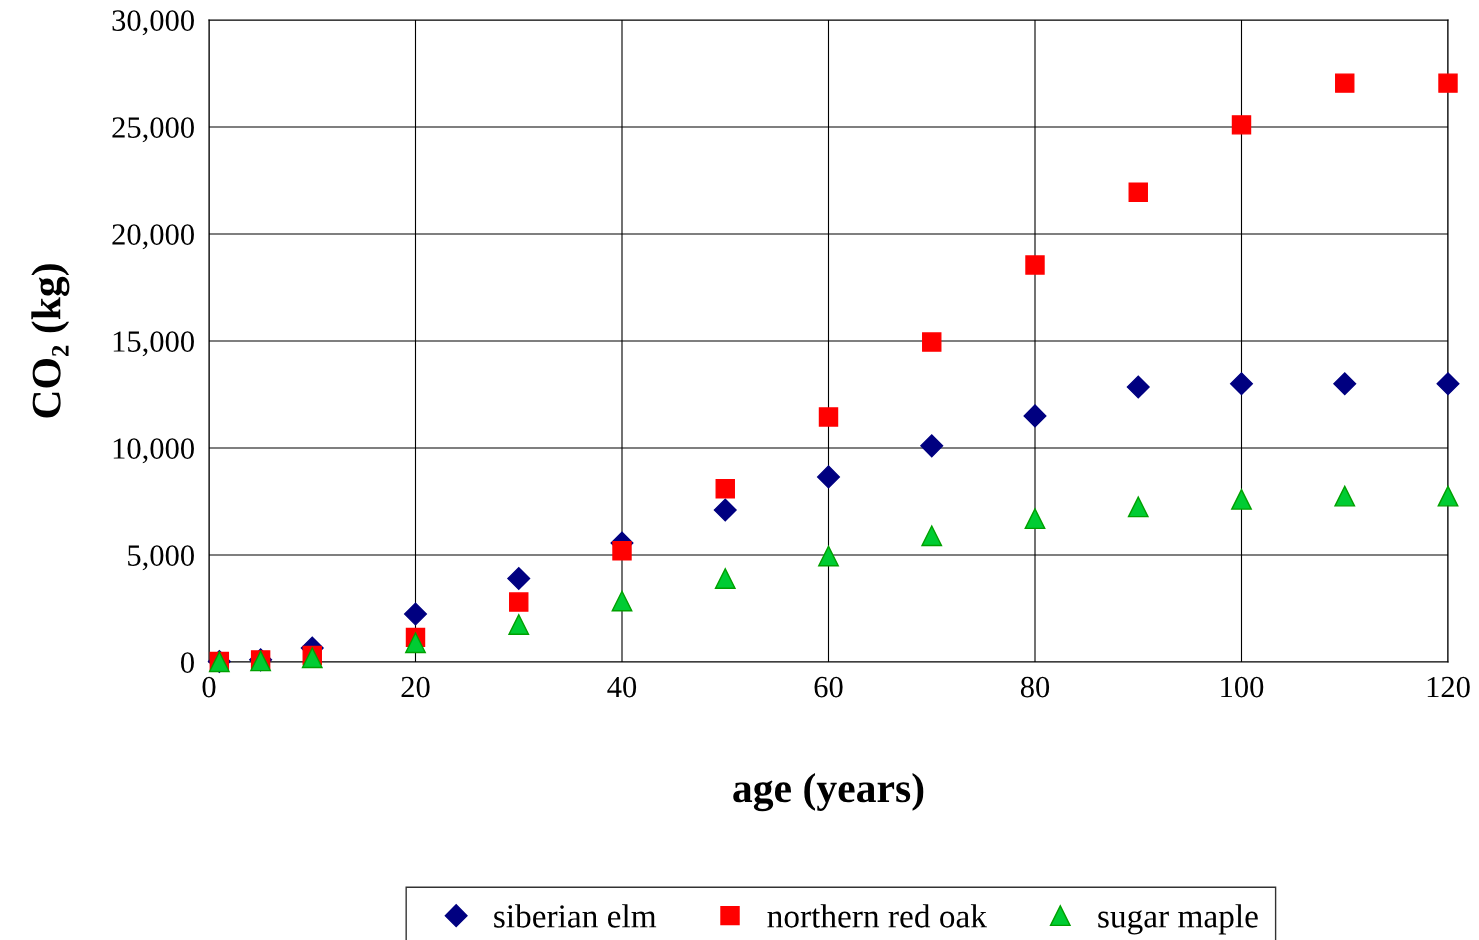 This screenshot has width=1479, height=940. What do you see at coordinates (153, 237) in the screenshot?
I see `y-tick-label: 20,000` at bounding box center [153, 237].